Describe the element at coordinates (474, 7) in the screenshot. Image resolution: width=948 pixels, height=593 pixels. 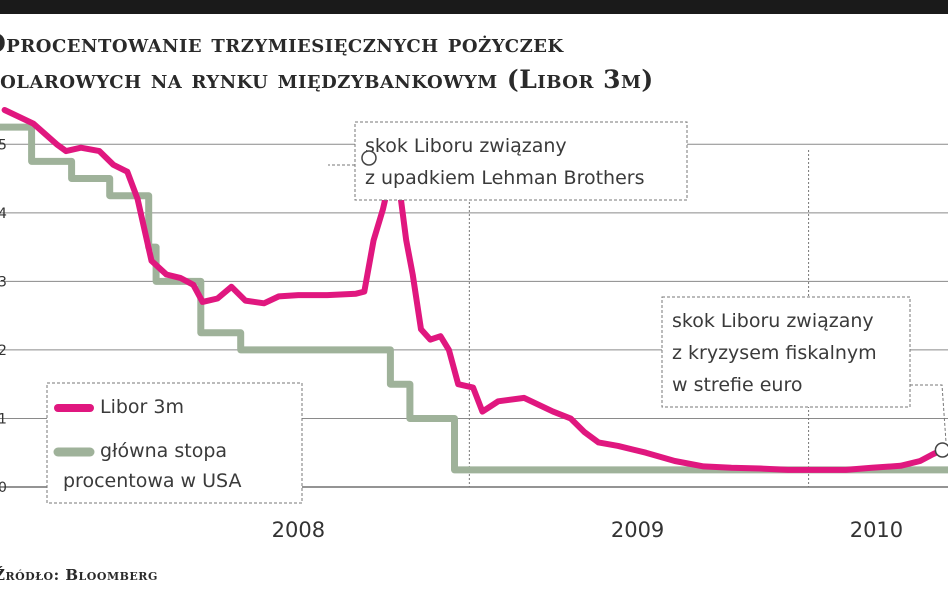
I see `top-black-bar` at that location.